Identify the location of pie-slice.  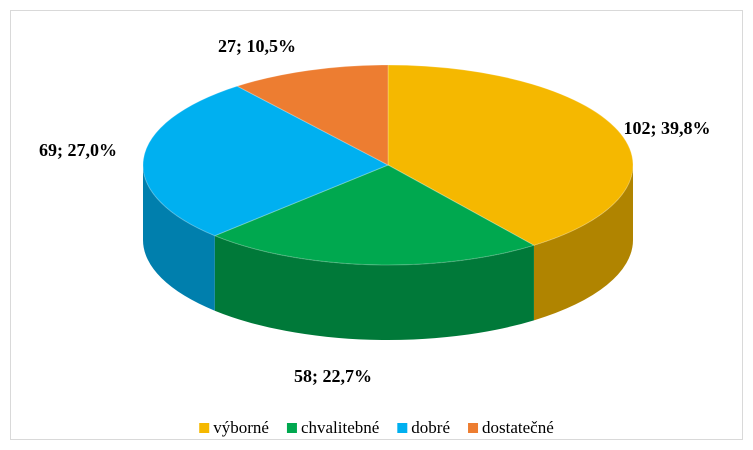
(312, 115).